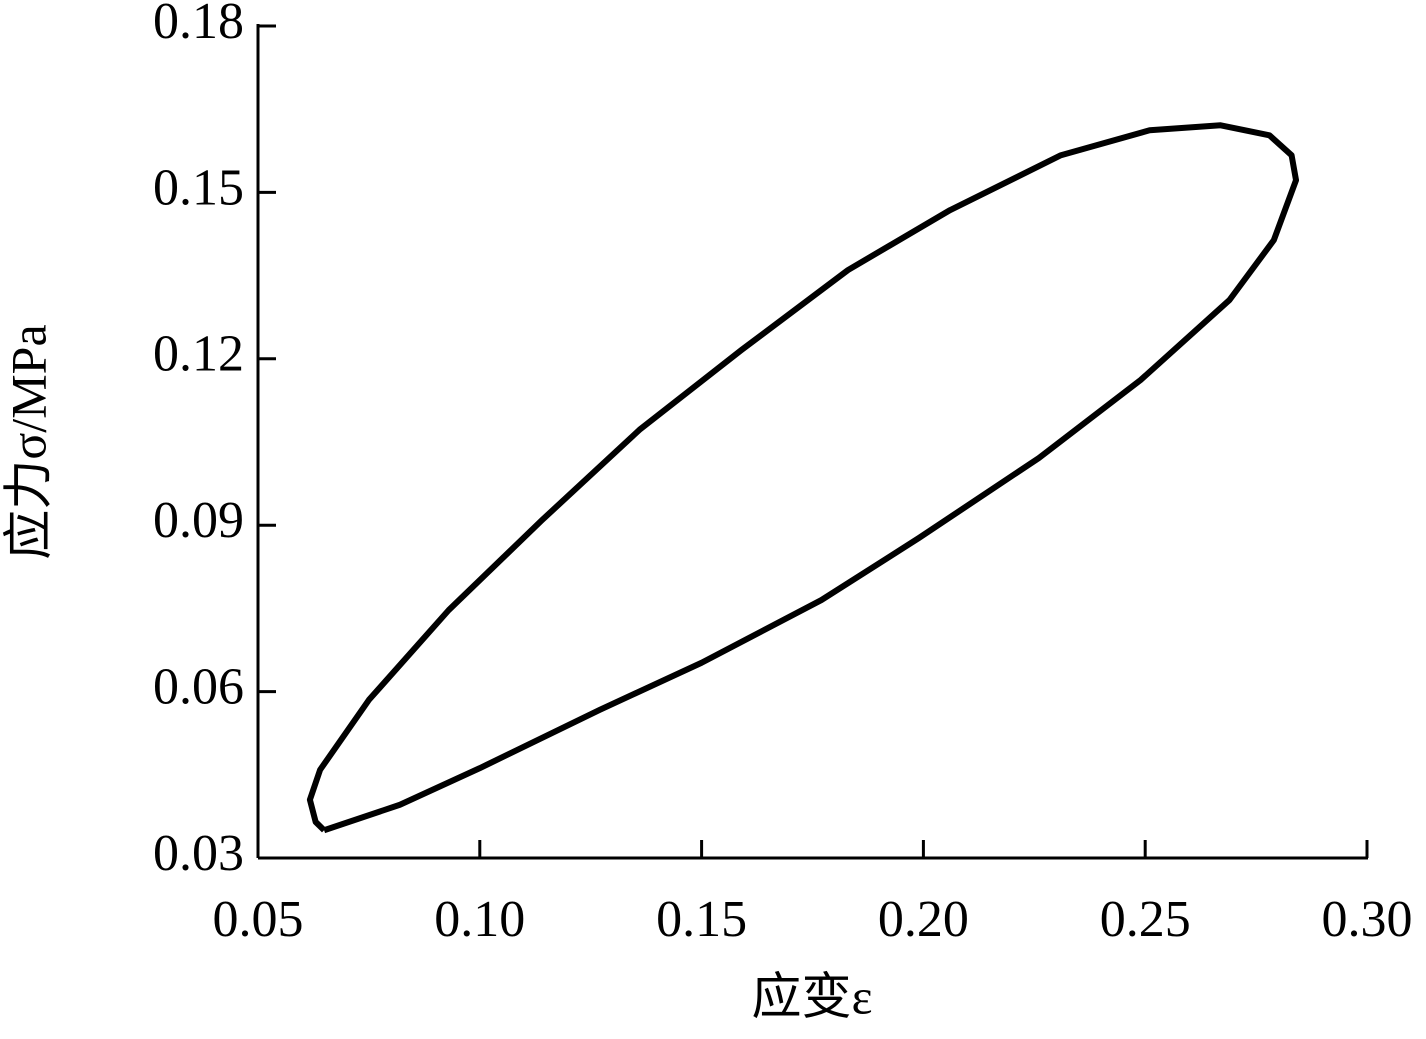 The height and width of the screenshot is (1039, 1426). What do you see at coordinates (198, 354) in the screenshot?
I see `y-tick-label: 0.12` at bounding box center [198, 354].